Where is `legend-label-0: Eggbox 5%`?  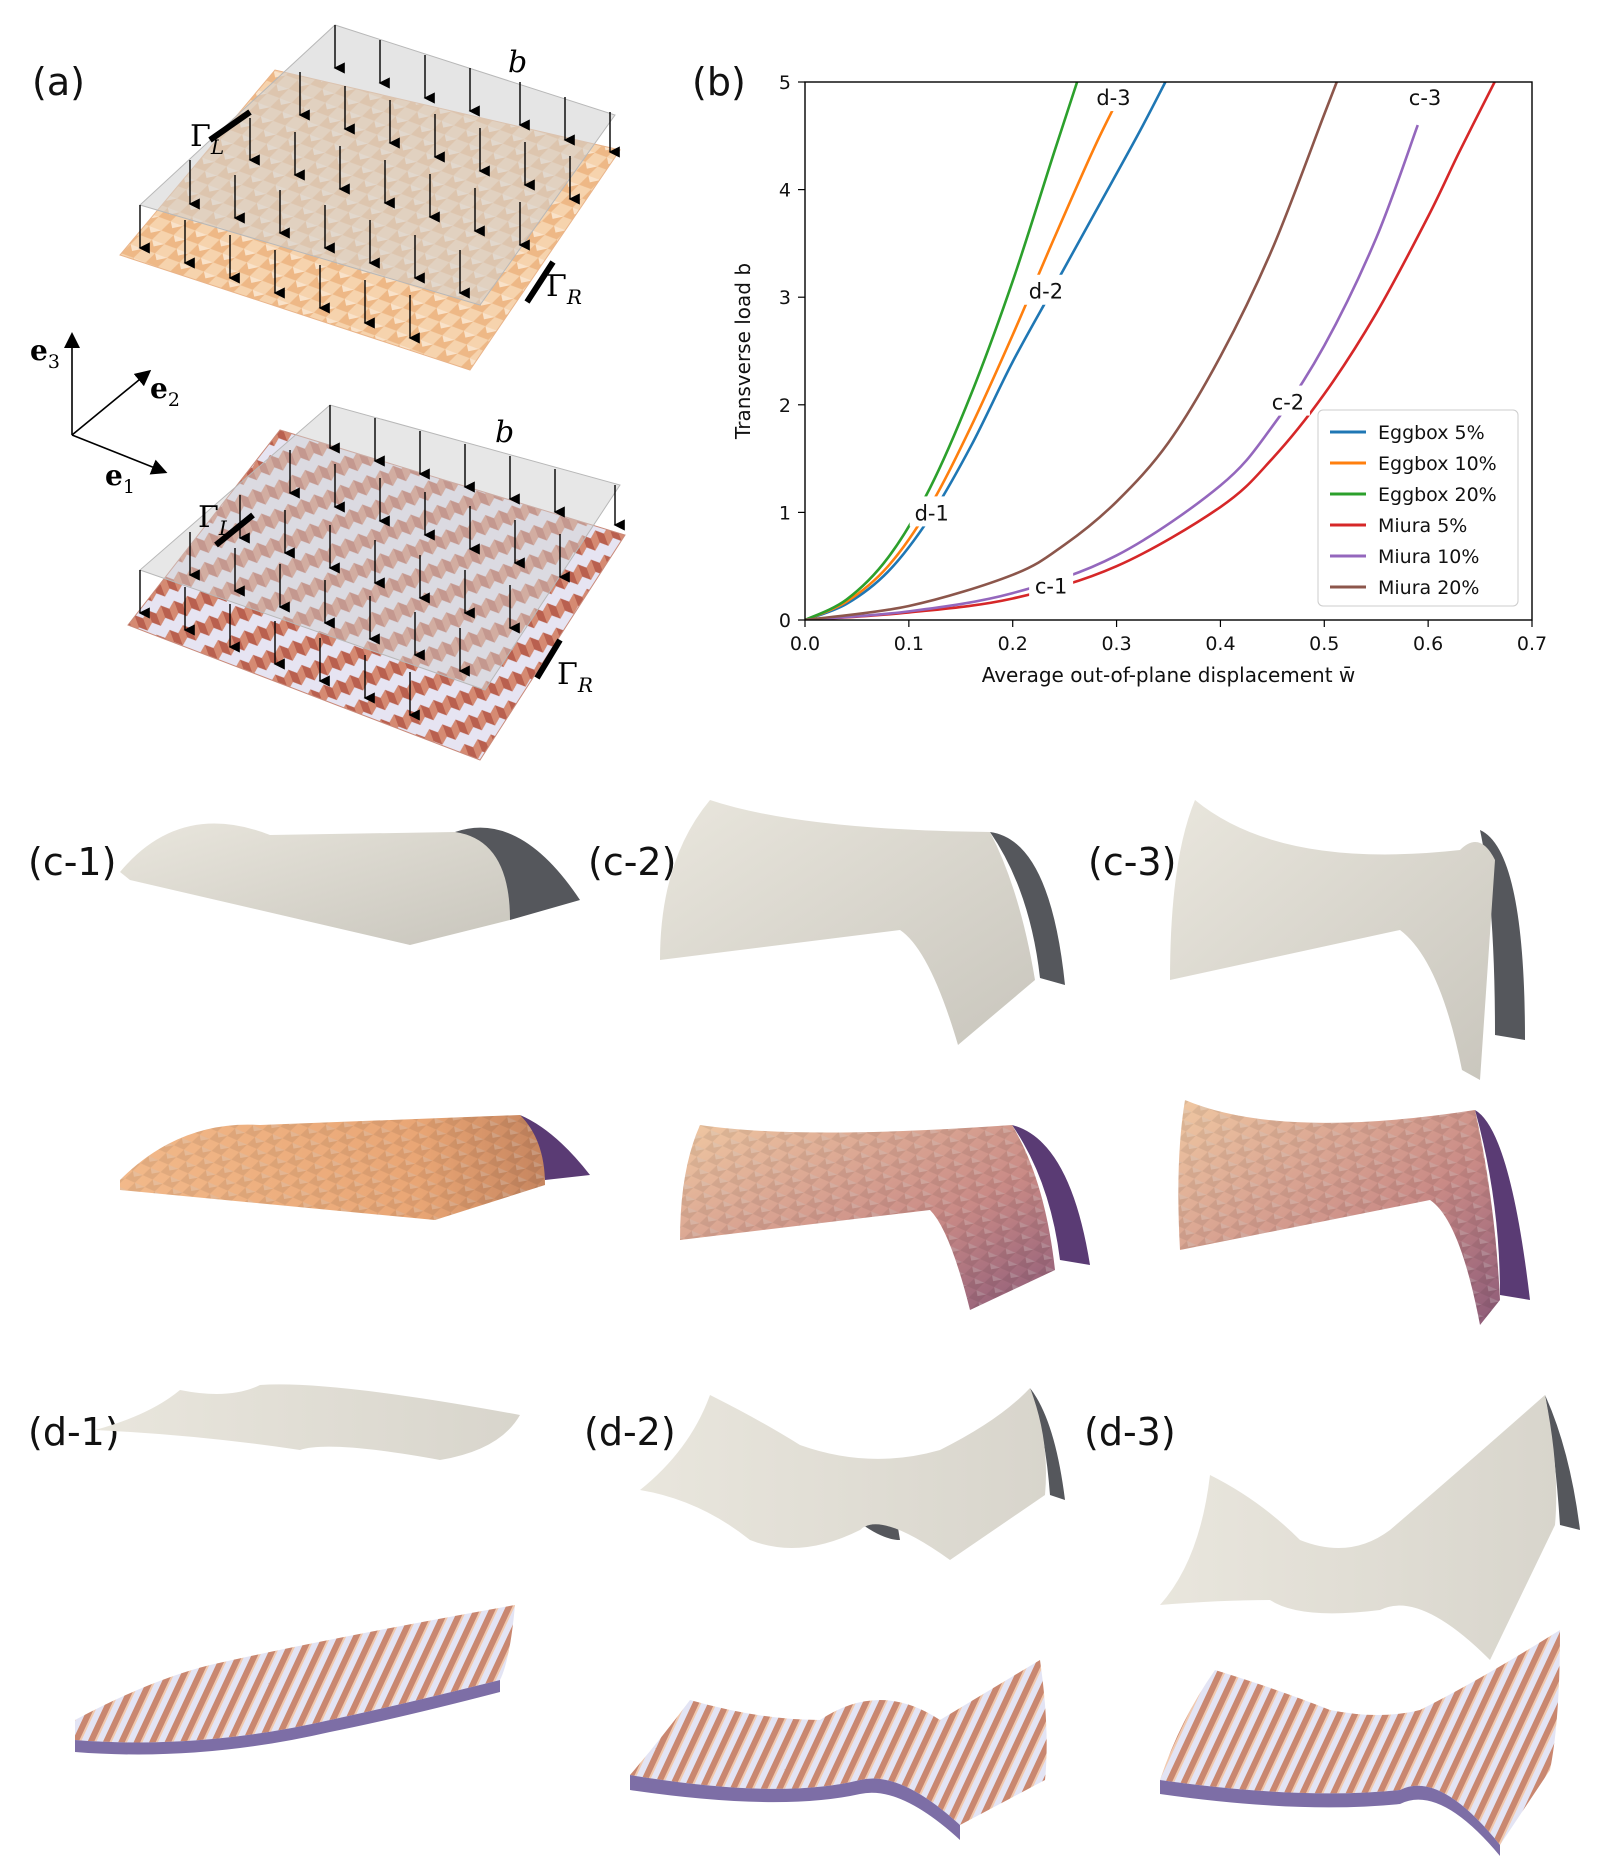 legend-label-0: Eggbox 5% is located at coordinates (1431, 433).